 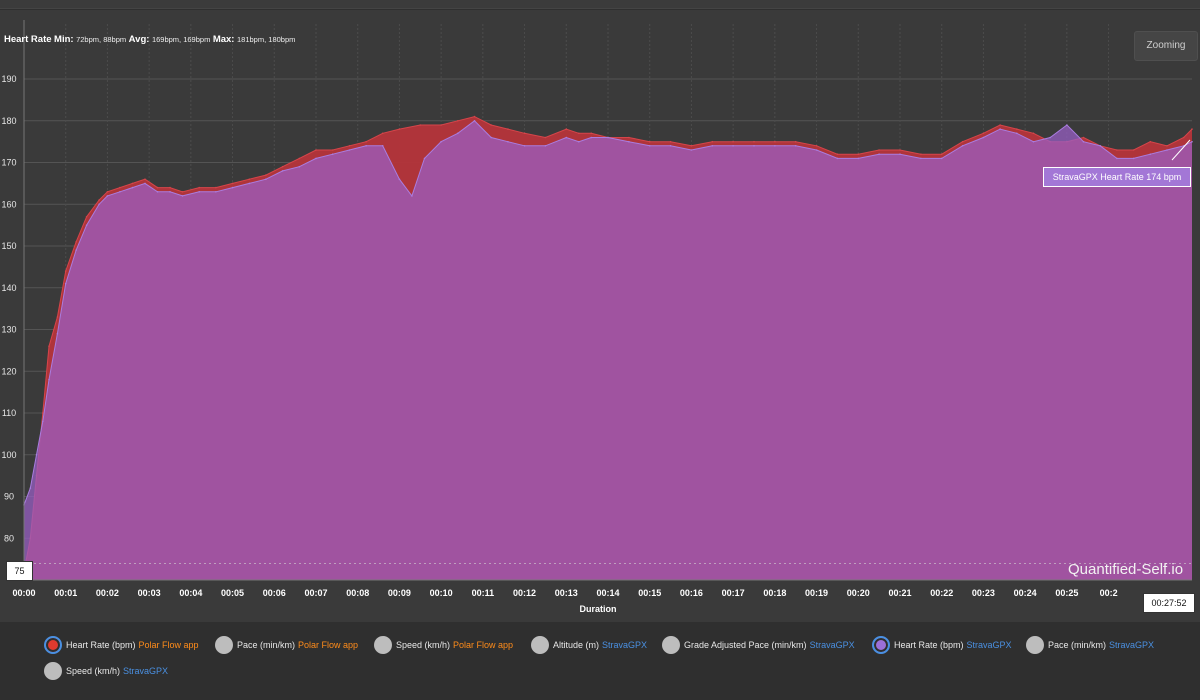 What do you see at coordinates (1166, 46) in the screenshot?
I see `zooming-button: Zooming` at bounding box center [1166, 46].